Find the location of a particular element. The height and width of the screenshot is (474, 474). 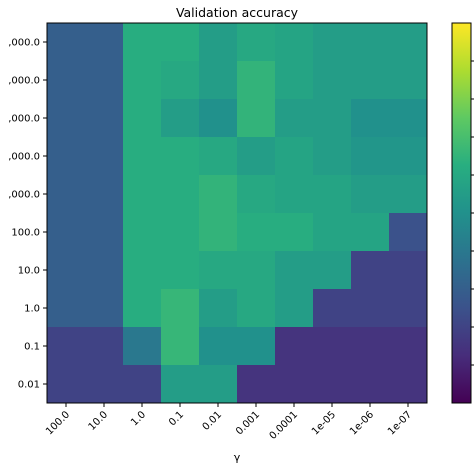

y-tick-label: 0.1 is located at coordinates (32, 347).